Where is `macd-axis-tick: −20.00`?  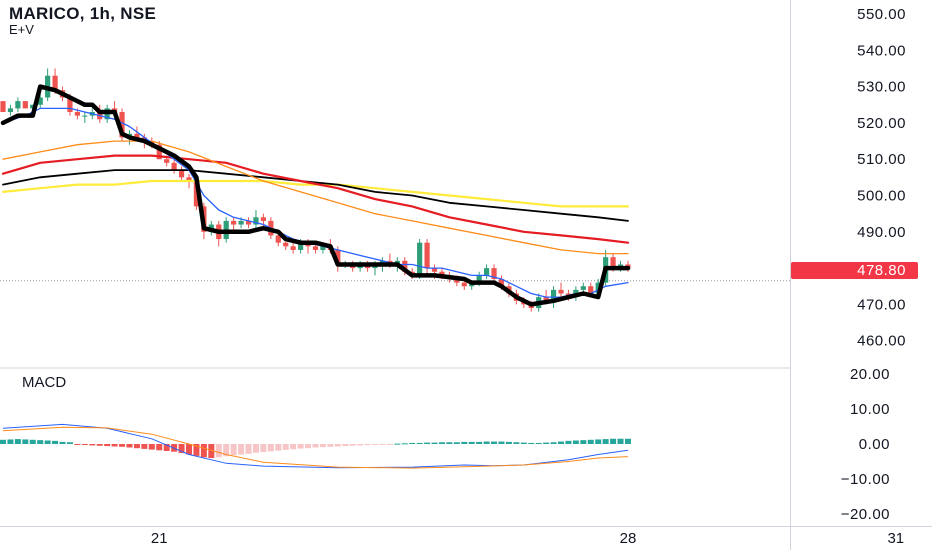 macd-axis-tick: −20.00 is located at coordinates (865, 514).